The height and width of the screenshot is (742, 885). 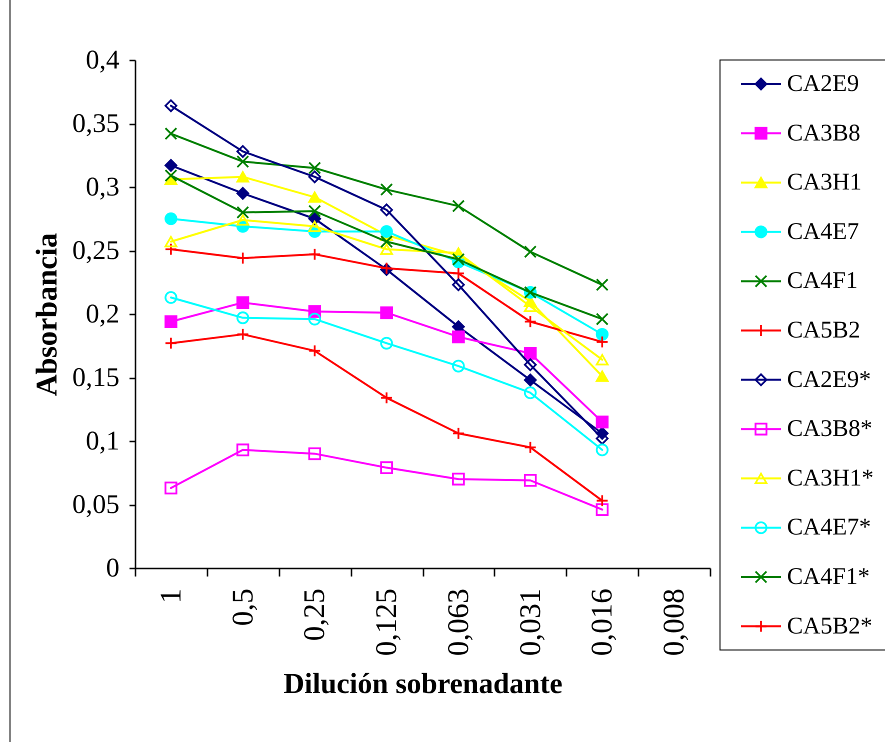 What do you see at coordinates (530, 622) in the screenshot?
I see `x-tick-label: 0,031` at bounding box center [530, 622].